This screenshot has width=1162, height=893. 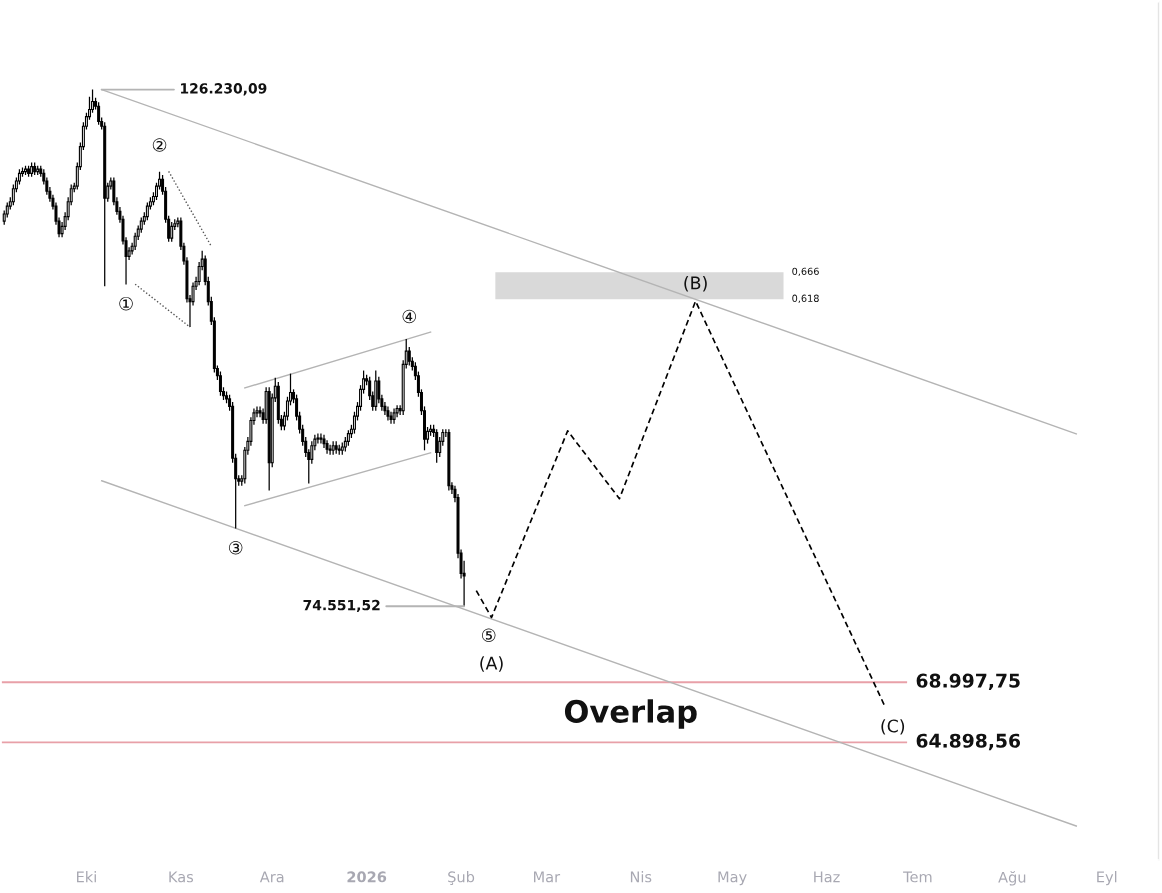 What do you see at coordinates (893, 727) in the screenshot?
I see `annotation: (C)` at bounding box center [893, 727].